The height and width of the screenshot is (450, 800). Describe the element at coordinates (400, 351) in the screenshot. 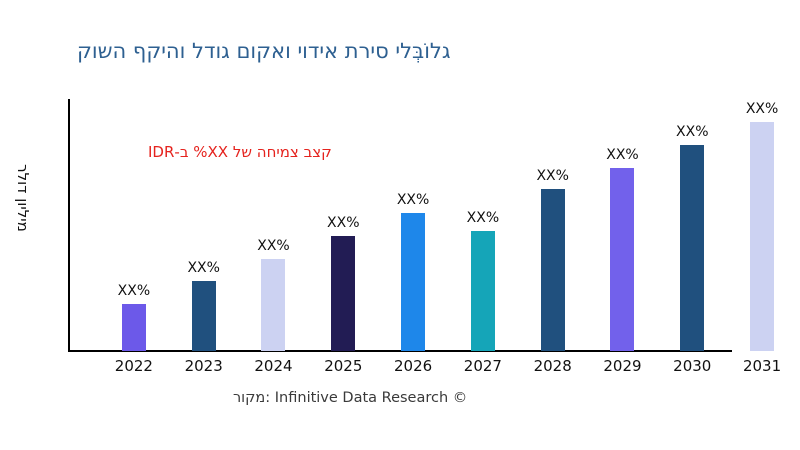

I see `x-axis-spine` at that location.